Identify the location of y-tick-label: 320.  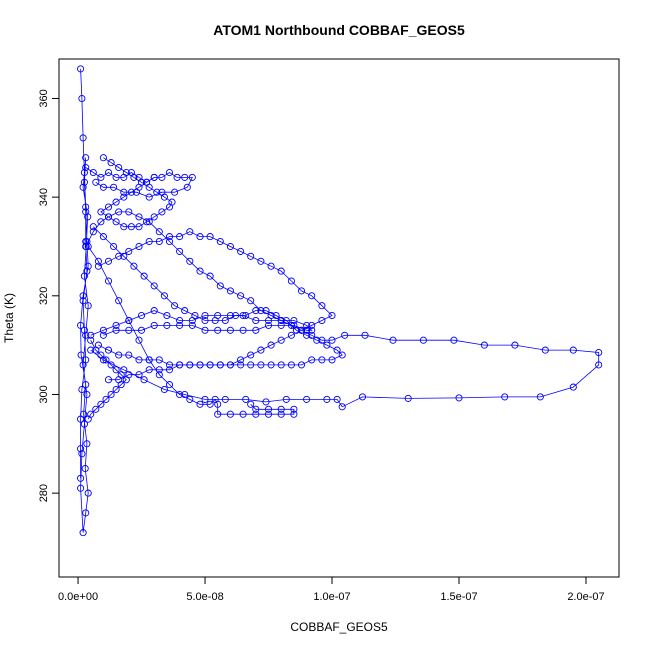
(44, 296).